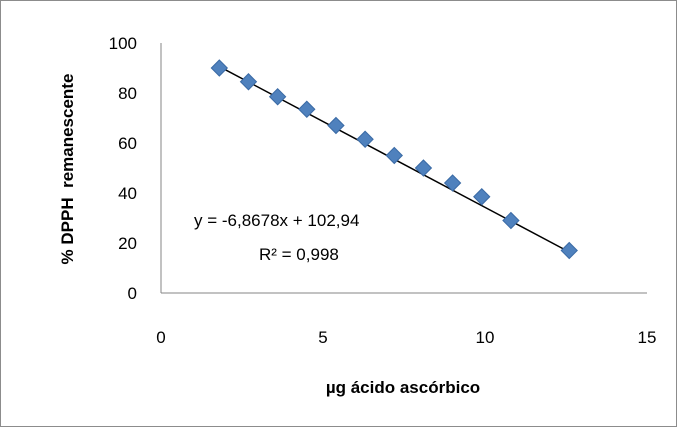 The height and width of the screenshot is (428, 677). Describe the element at coordinates (322, 337) in the screenshot. I see `x-tick-label: 5` at that location.